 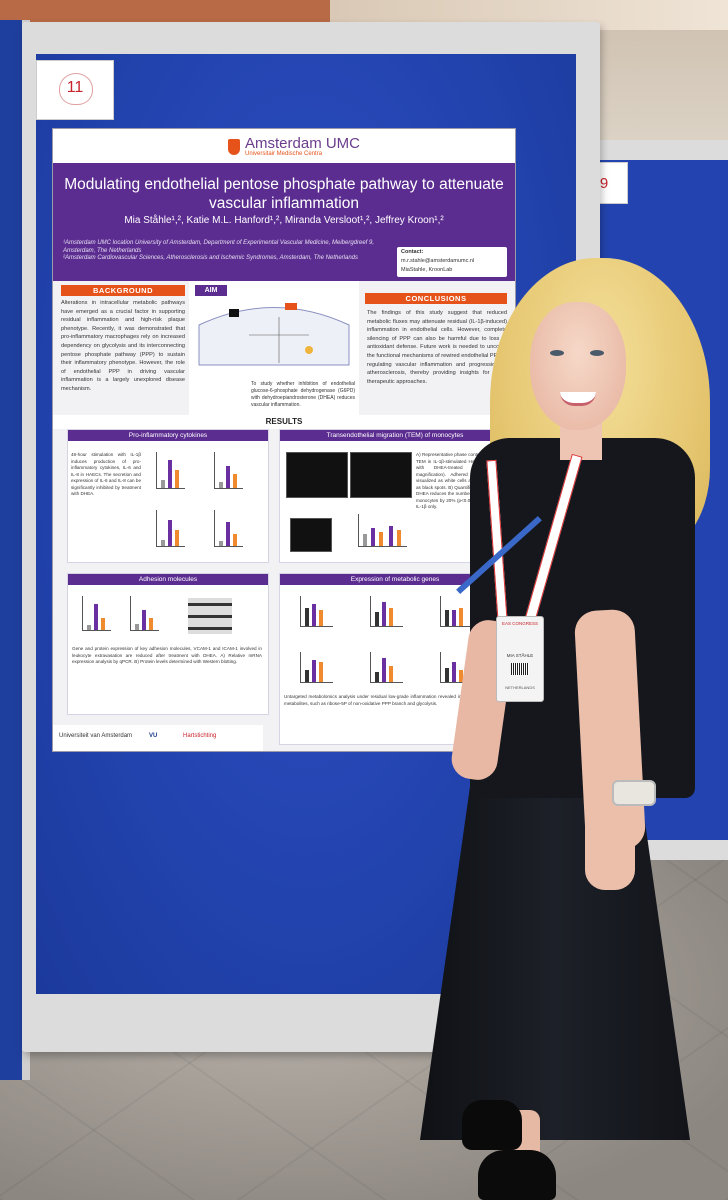 I want to click on person-shoe-back, so click(x=492, y=1125).